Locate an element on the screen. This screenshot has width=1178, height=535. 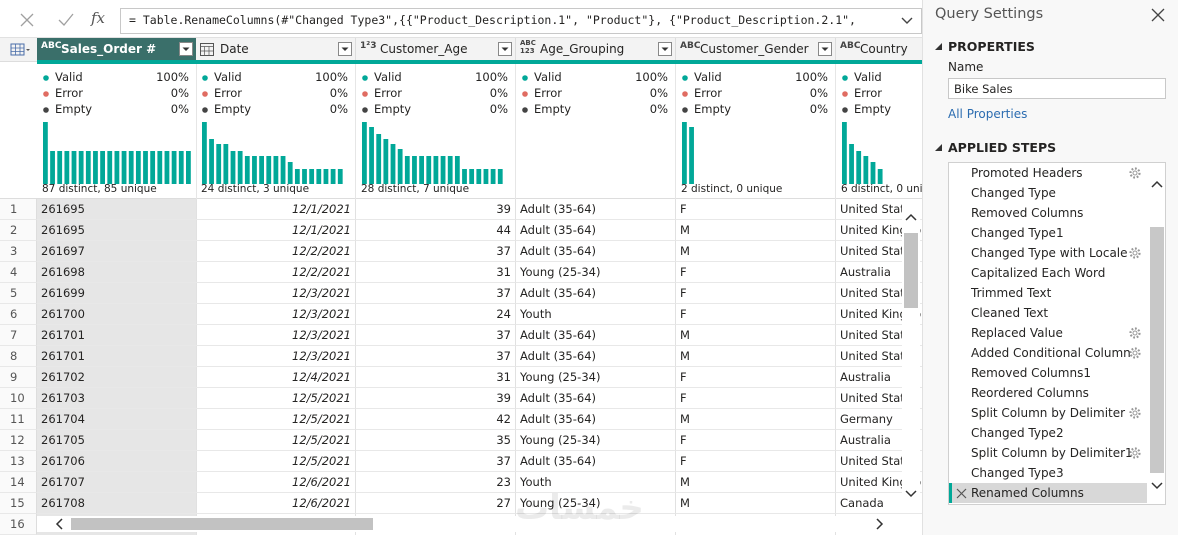
applied-step: Reordered Columns is located at coordinates (1030, 393).